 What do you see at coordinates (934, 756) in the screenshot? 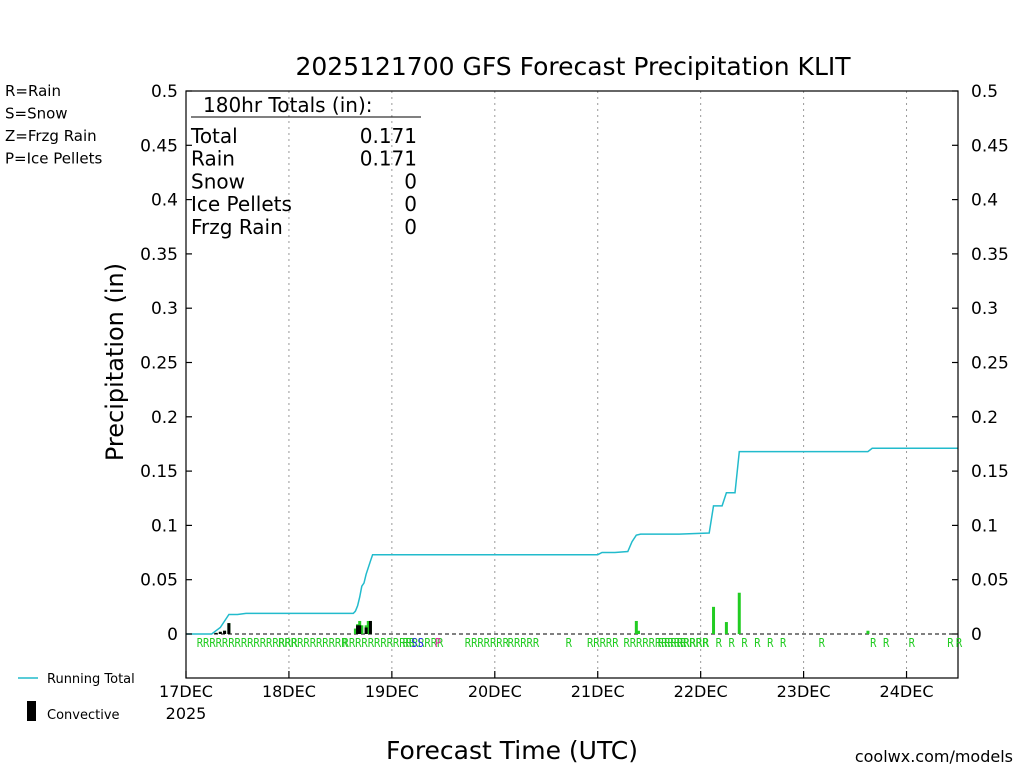
I see `credit-text: coolwx.com/models` at bounding box center [934, 756].